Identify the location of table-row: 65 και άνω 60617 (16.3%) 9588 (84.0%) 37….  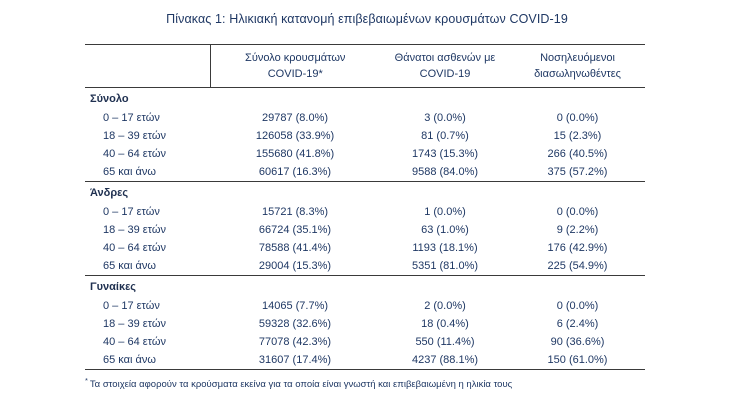
(365, 172).